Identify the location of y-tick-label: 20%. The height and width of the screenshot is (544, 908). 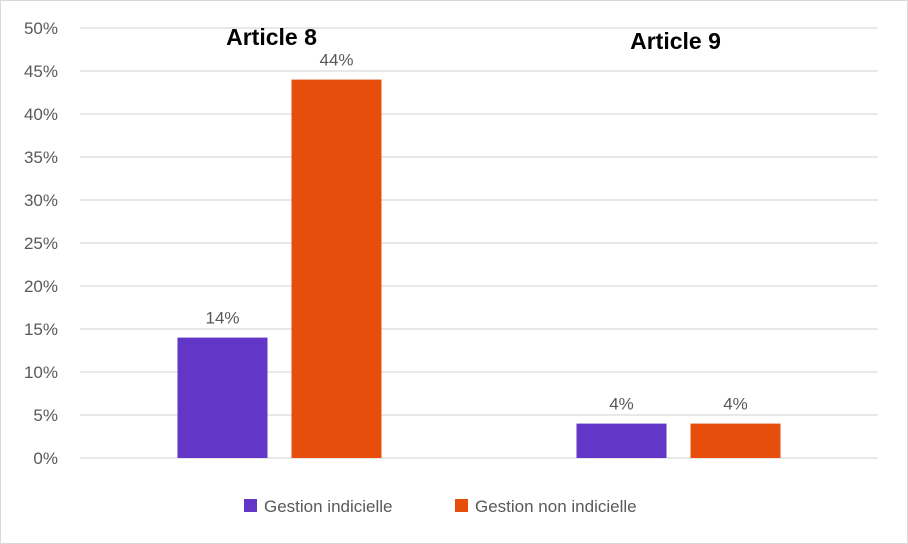
(41, 286).